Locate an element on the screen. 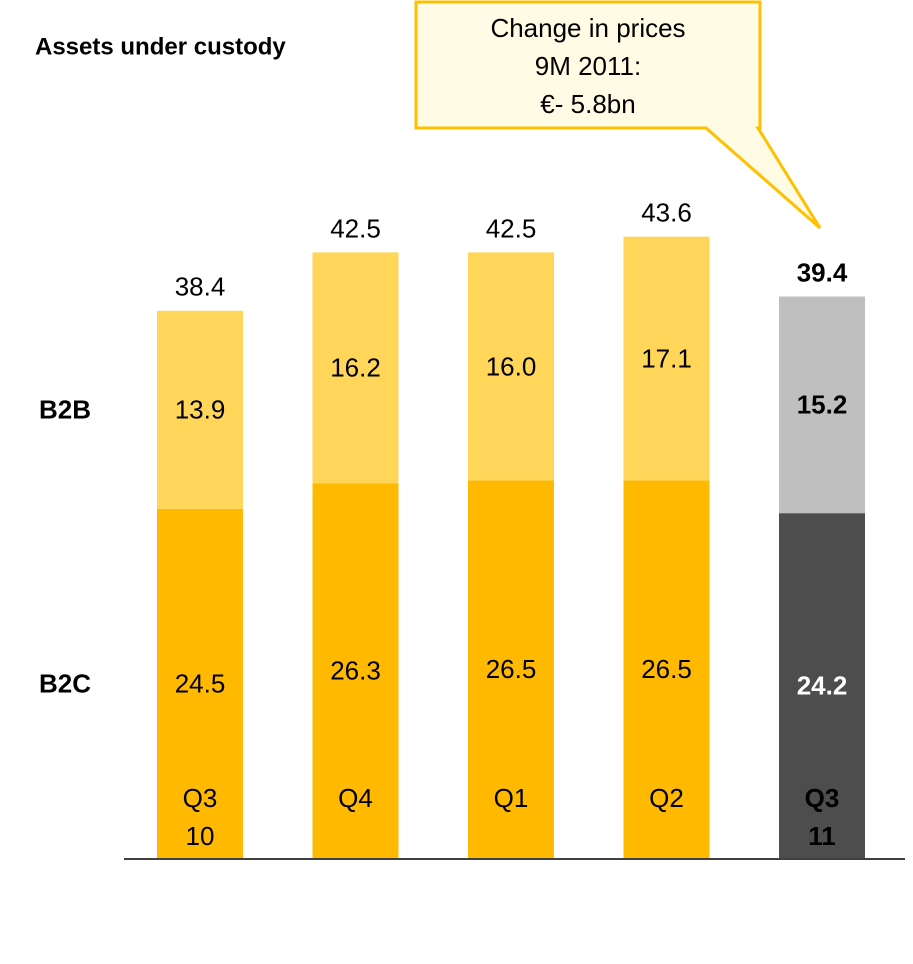  x-tick-label: Q1 is located at coordinates (511, 798).